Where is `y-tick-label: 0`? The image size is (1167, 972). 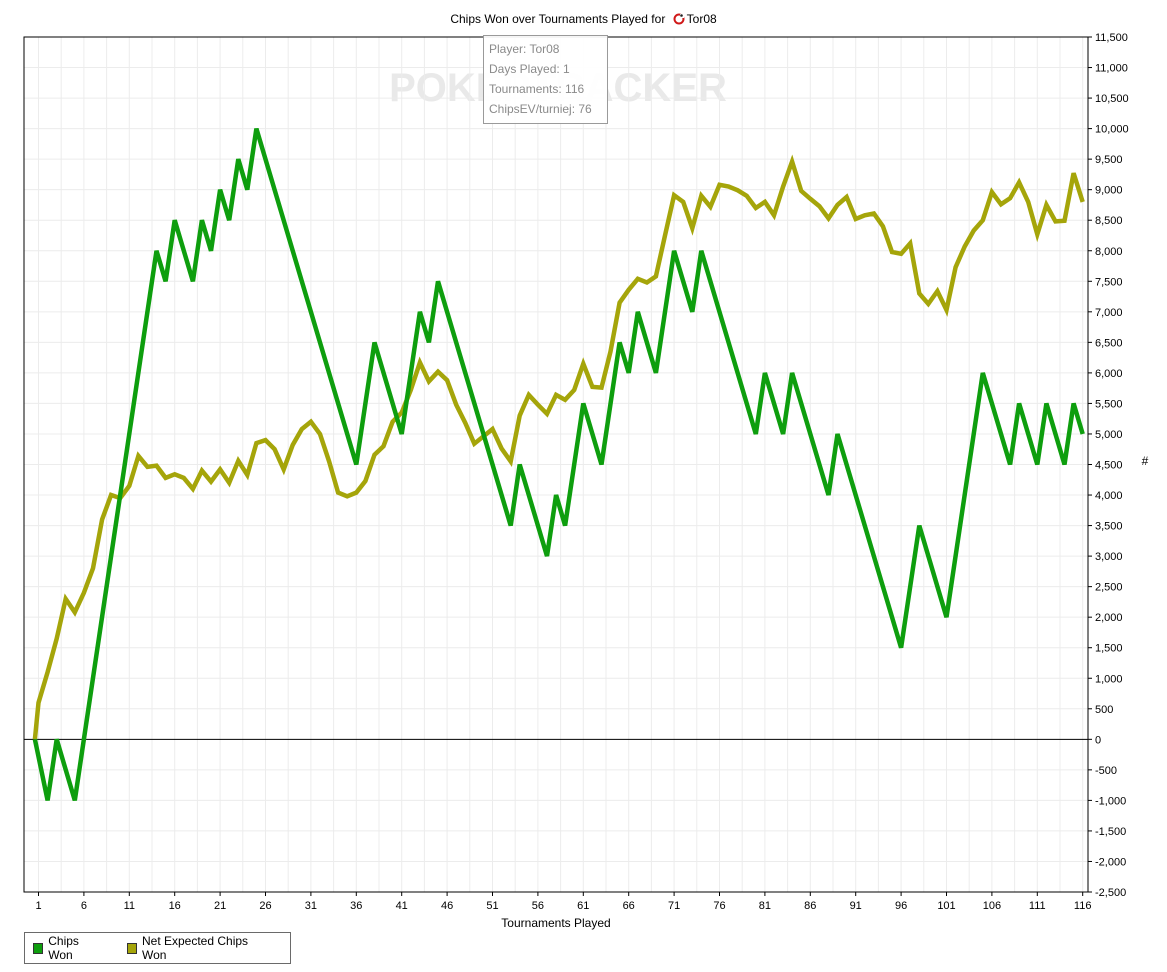
y-tick-label: 0 is located at coordinates (1098, 740).